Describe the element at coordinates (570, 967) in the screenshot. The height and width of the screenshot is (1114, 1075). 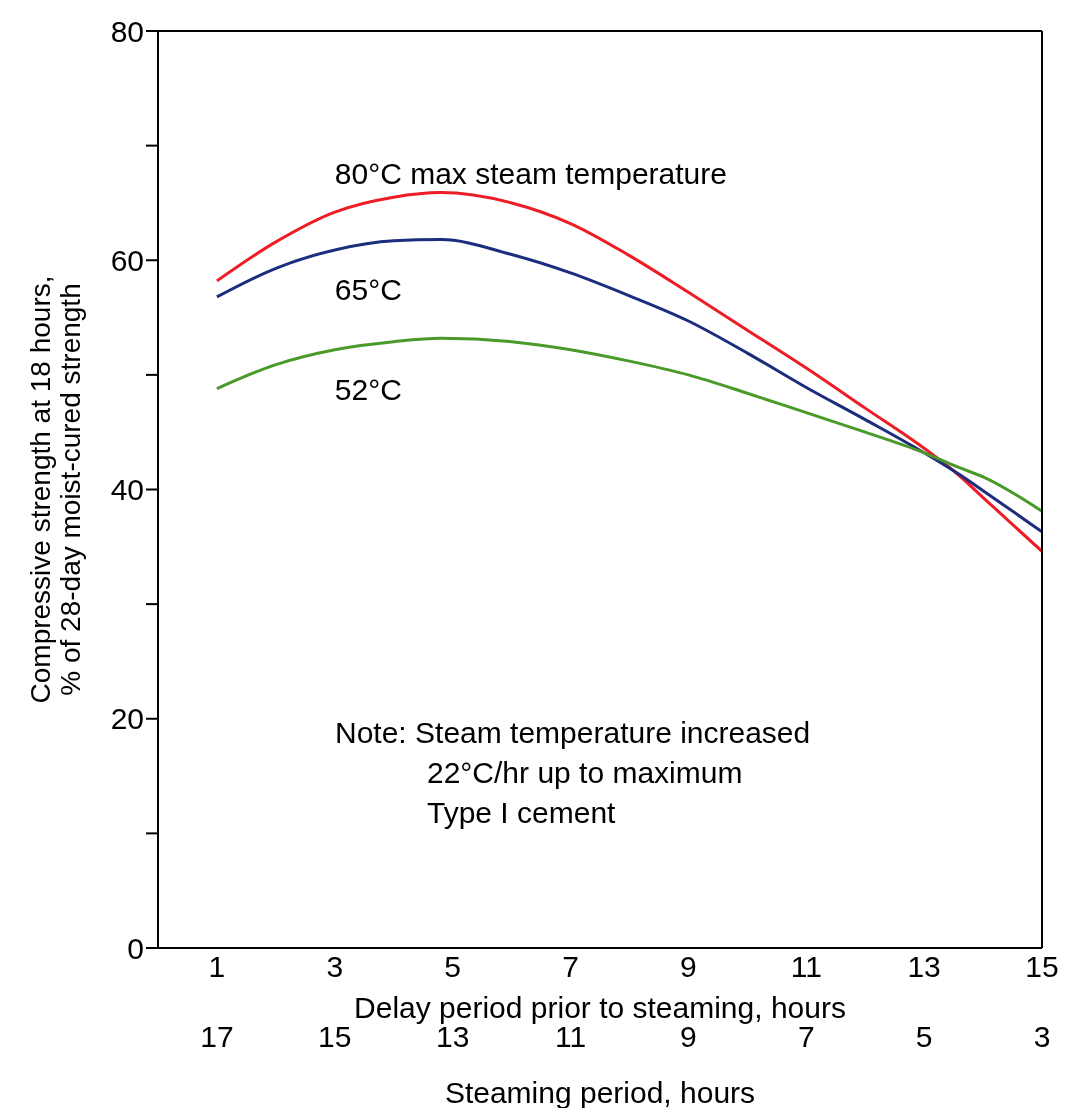
I see `x-tick-label: 7` at that location.